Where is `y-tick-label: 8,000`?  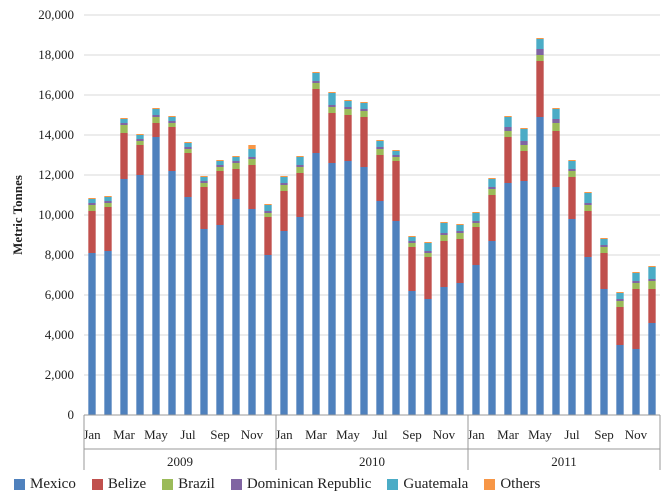 y-tick-label: 8,000 is located at coordinates (59, 254).